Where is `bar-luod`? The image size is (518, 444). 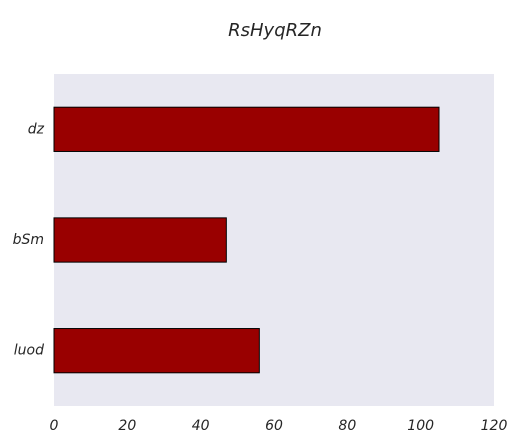
bar-luod is located at coordinates (156, 351).